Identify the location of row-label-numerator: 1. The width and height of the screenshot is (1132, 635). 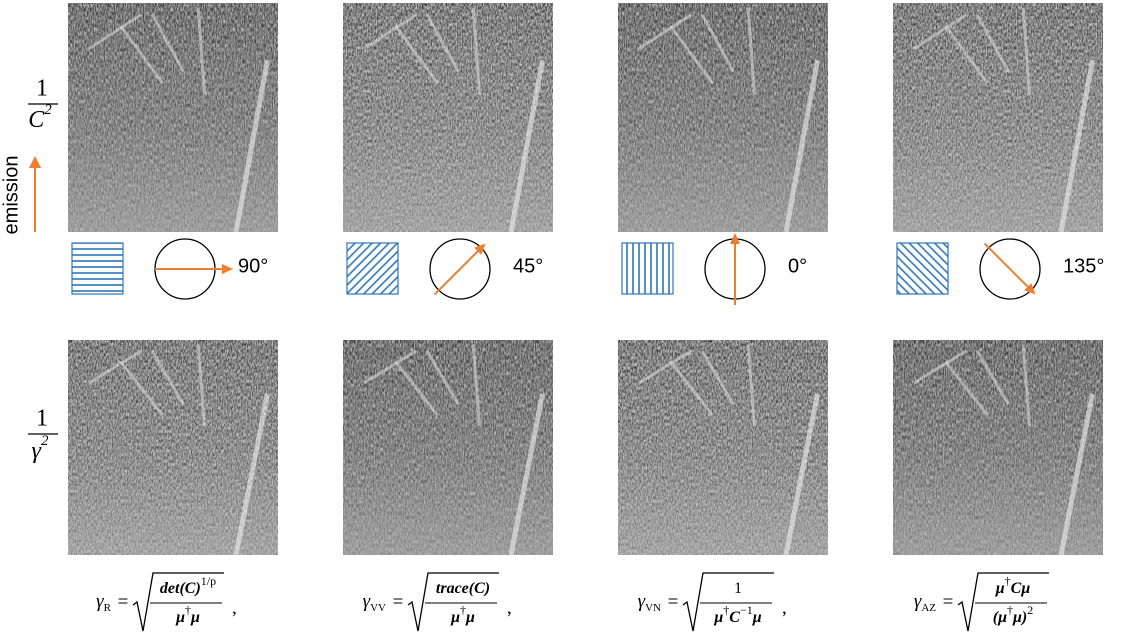
(42, 89).